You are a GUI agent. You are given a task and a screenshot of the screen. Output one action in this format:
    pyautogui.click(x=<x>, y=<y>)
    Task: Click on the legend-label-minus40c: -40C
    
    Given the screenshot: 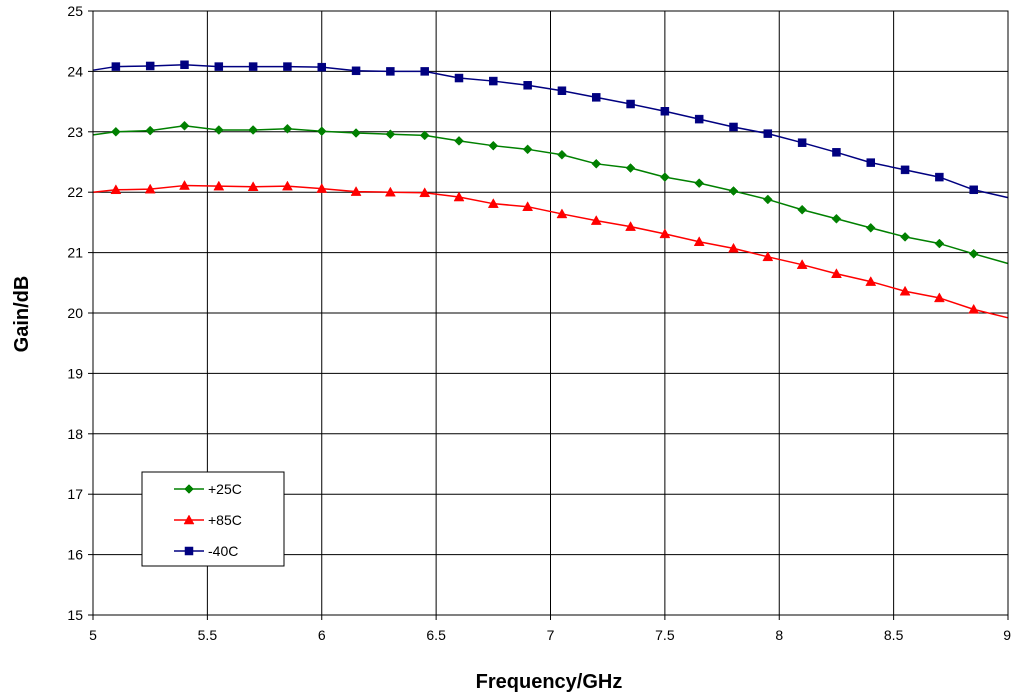 What is the action you would take?
    pyautogui.click(x=223, y=551)
    